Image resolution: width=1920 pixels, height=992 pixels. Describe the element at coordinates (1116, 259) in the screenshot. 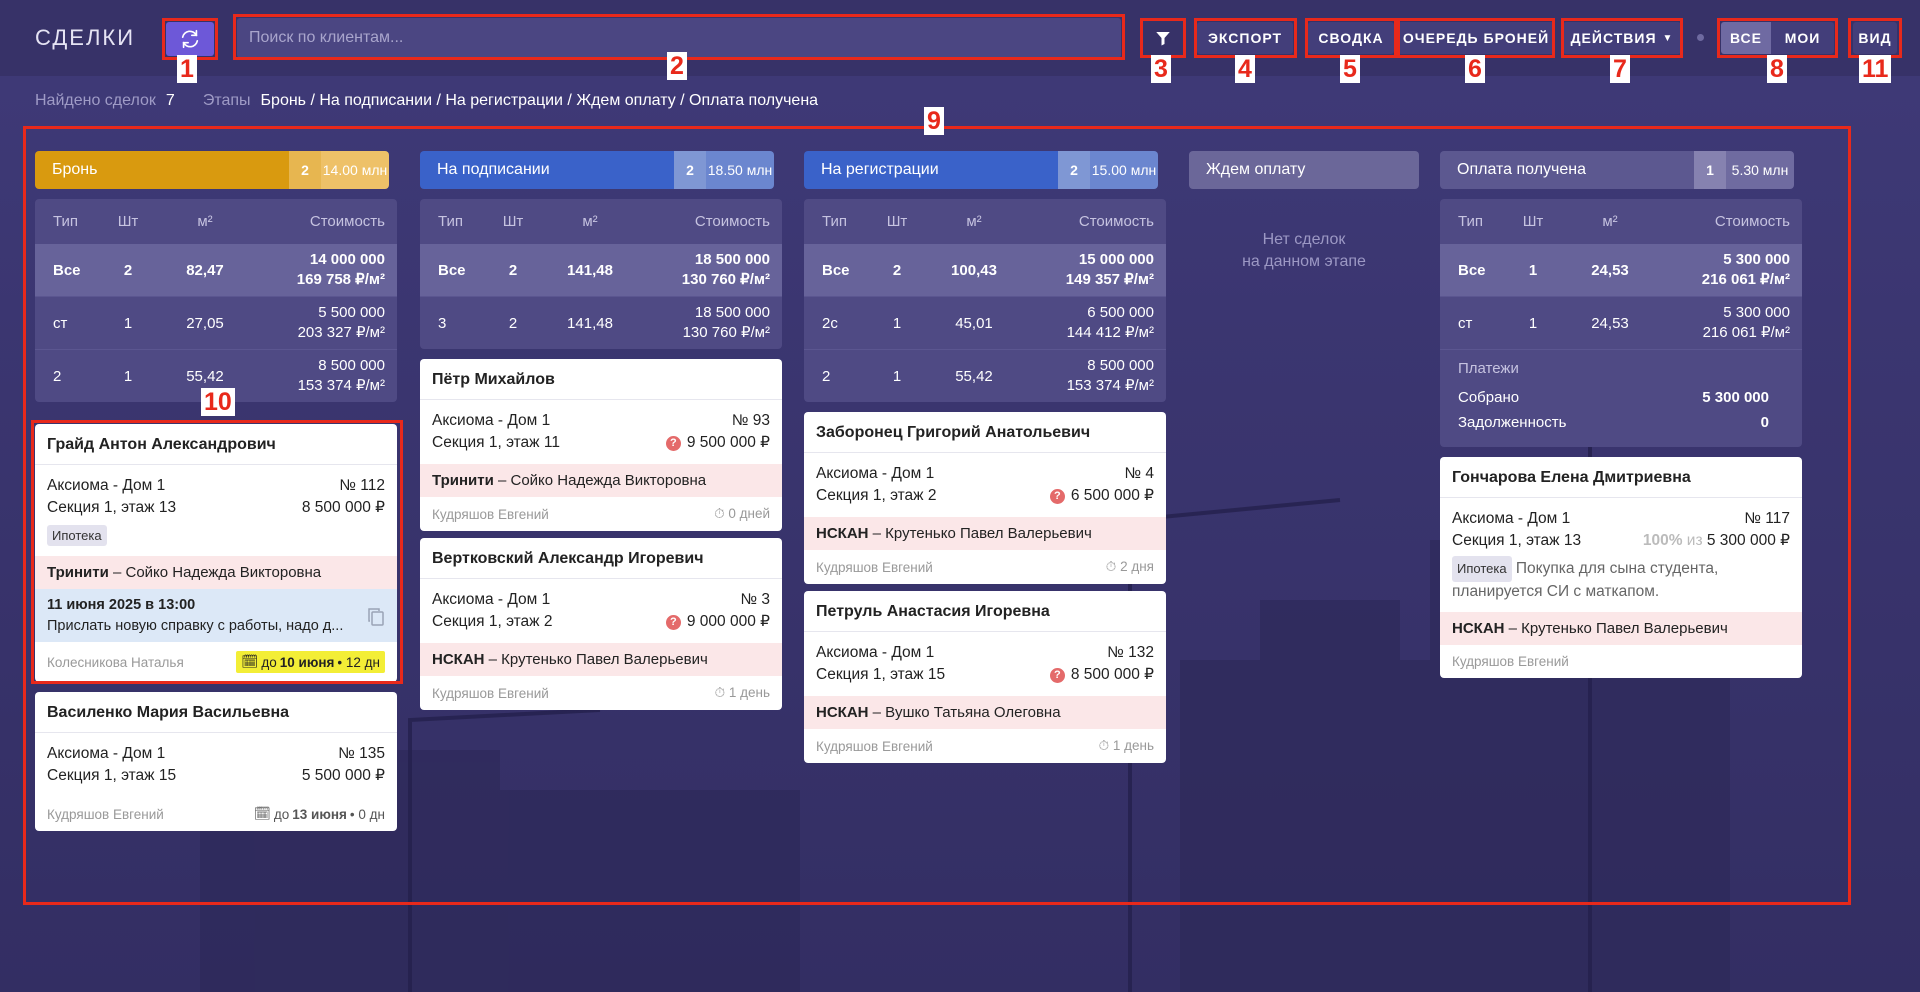

I see `cost-value: 15 000 000` at that location.